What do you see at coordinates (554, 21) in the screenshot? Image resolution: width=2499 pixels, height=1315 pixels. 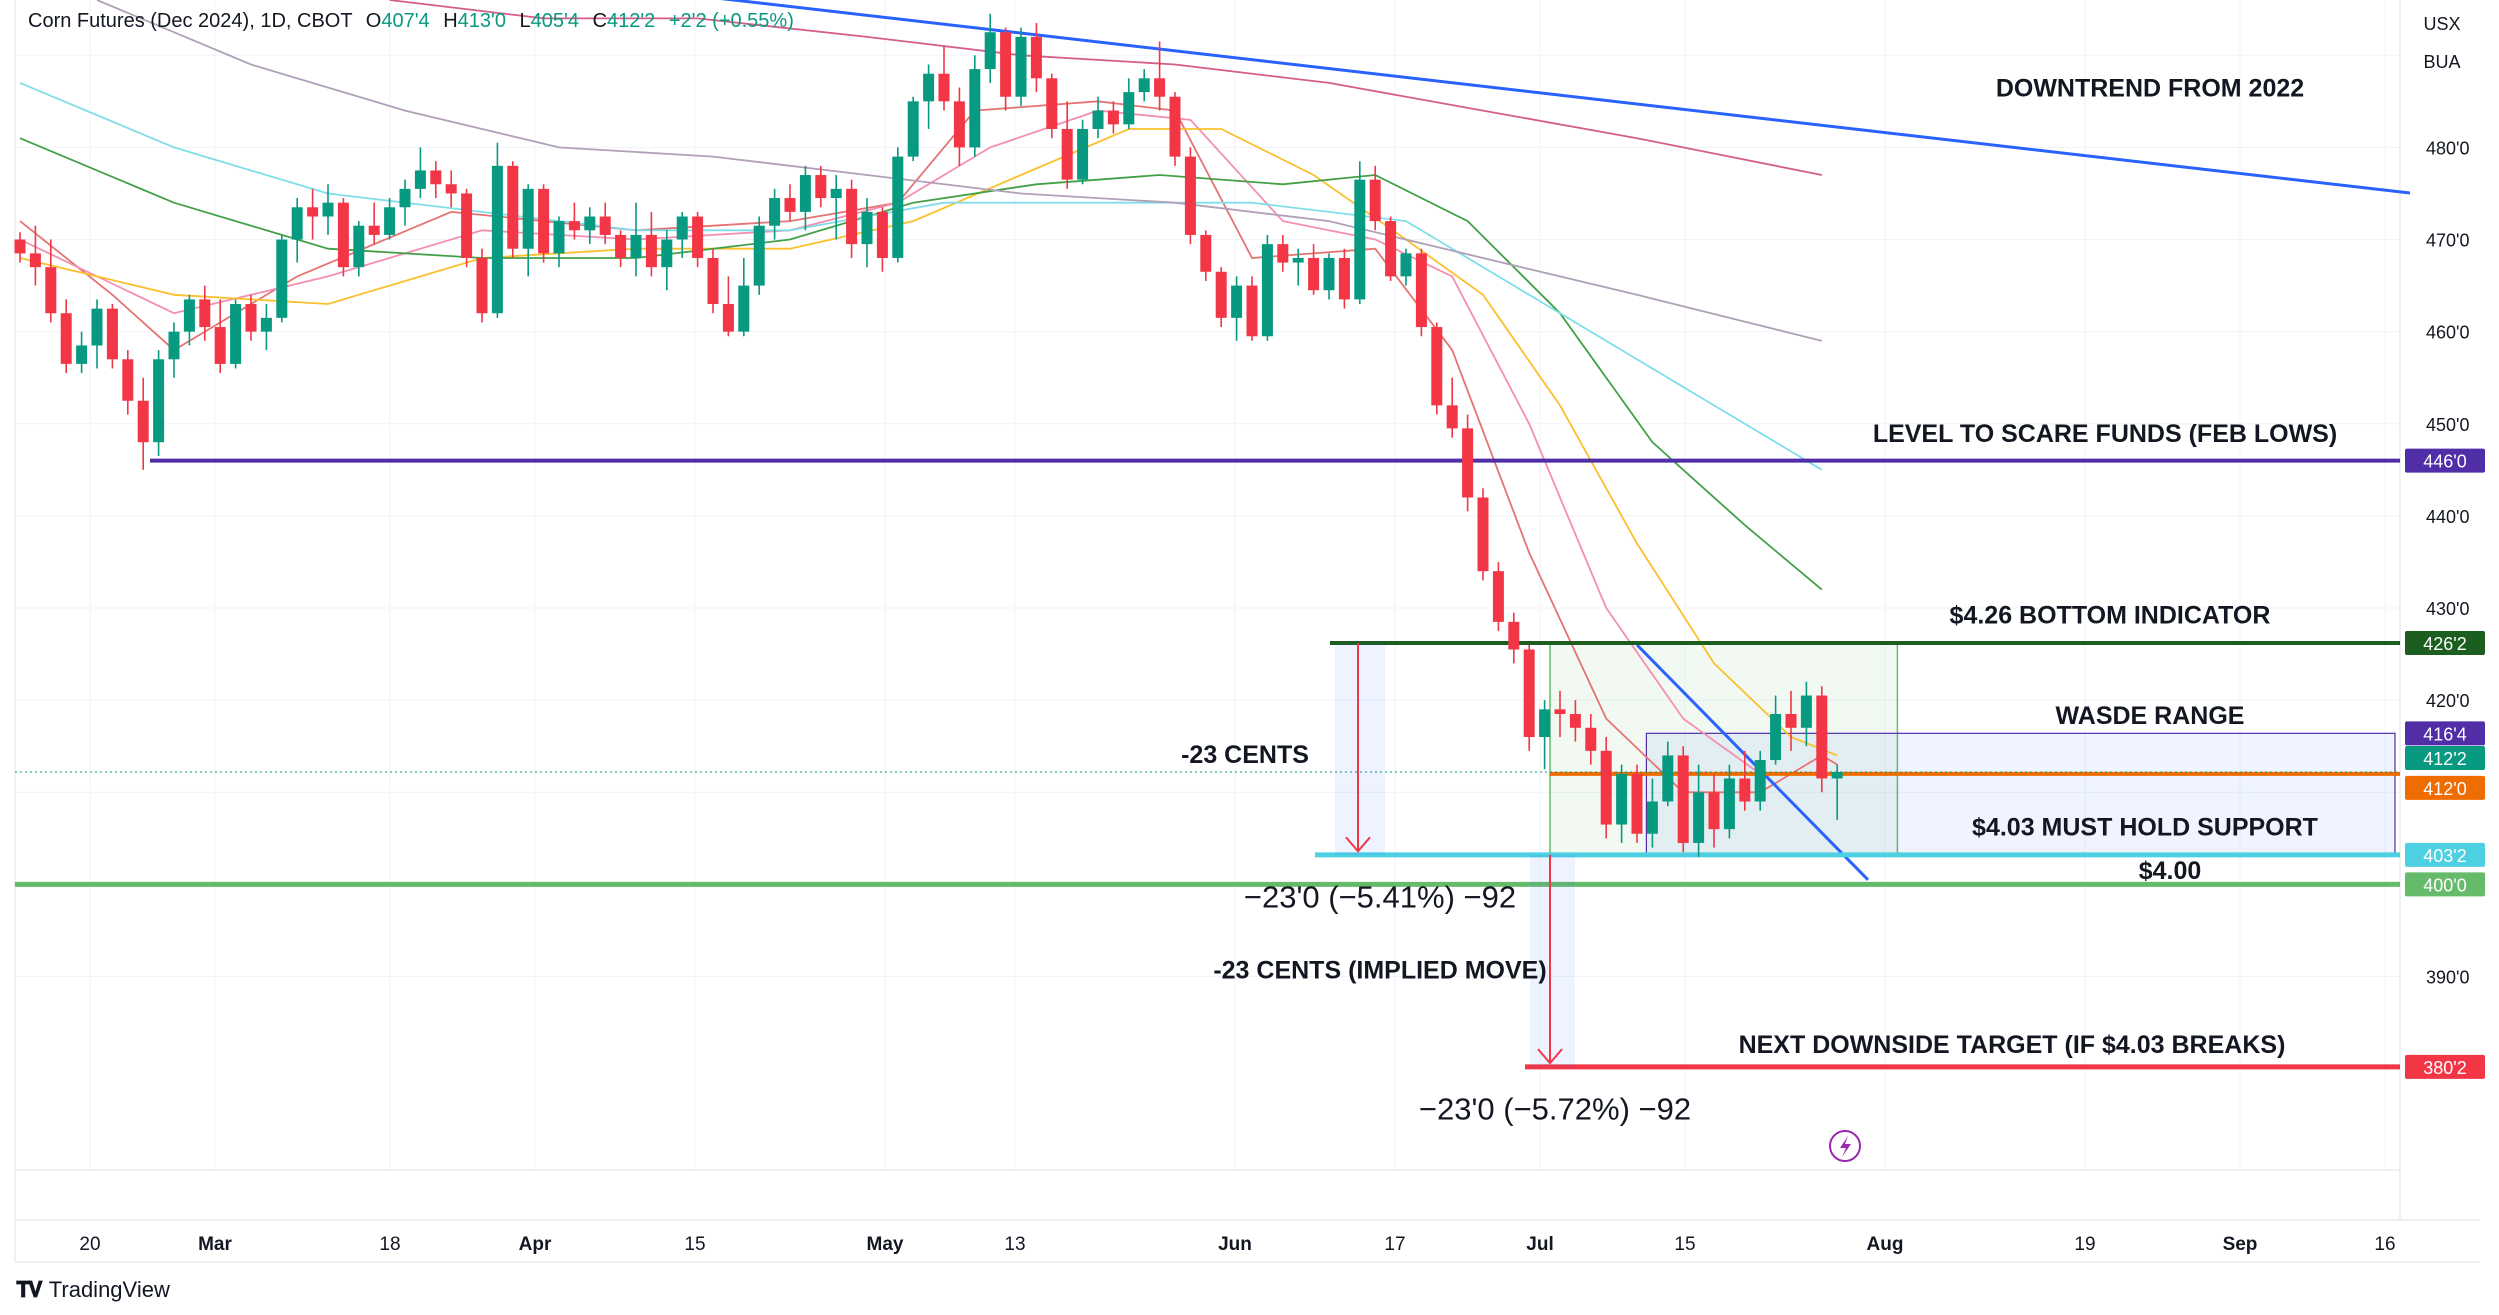 I see `low-value: 405'4` at bounding box center [554, 21].